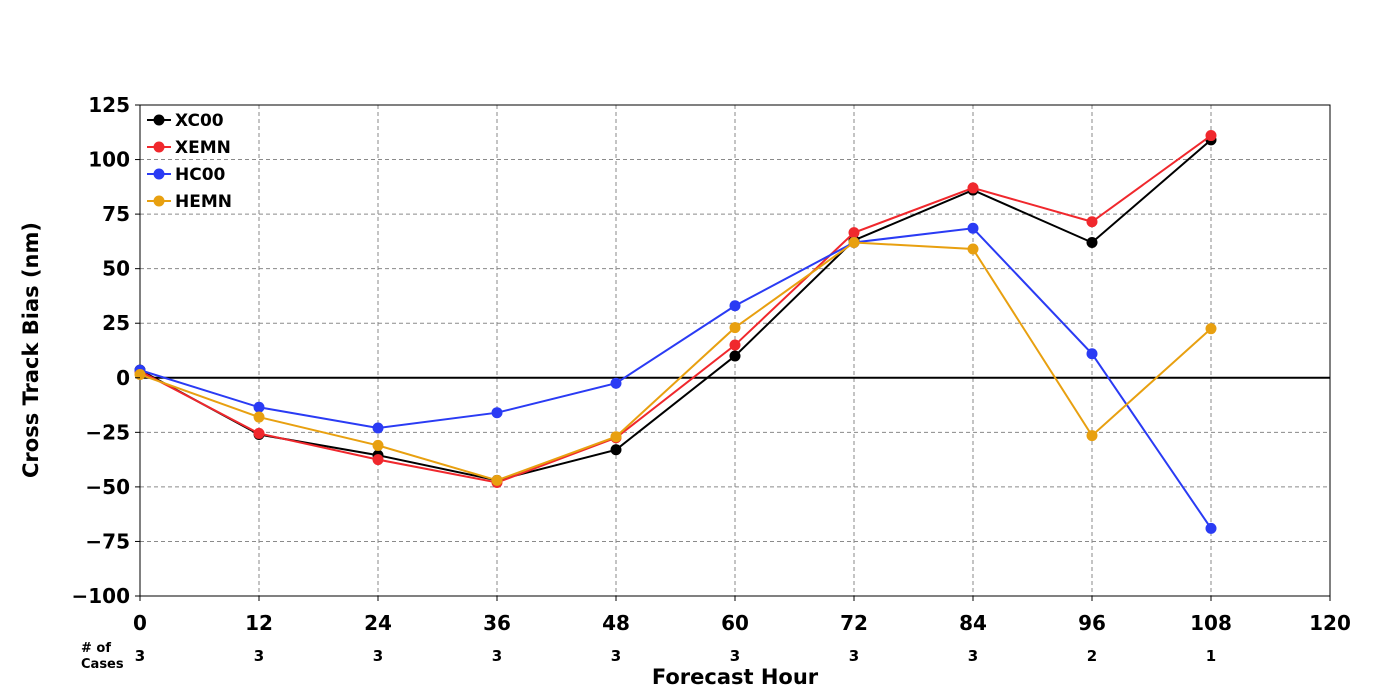 This screenshot has height=700, width=1400. What do you see at coordinates (854, 623) in the screenshot?
I see `x-tick-label: 72` at bounding box center [854, 623].